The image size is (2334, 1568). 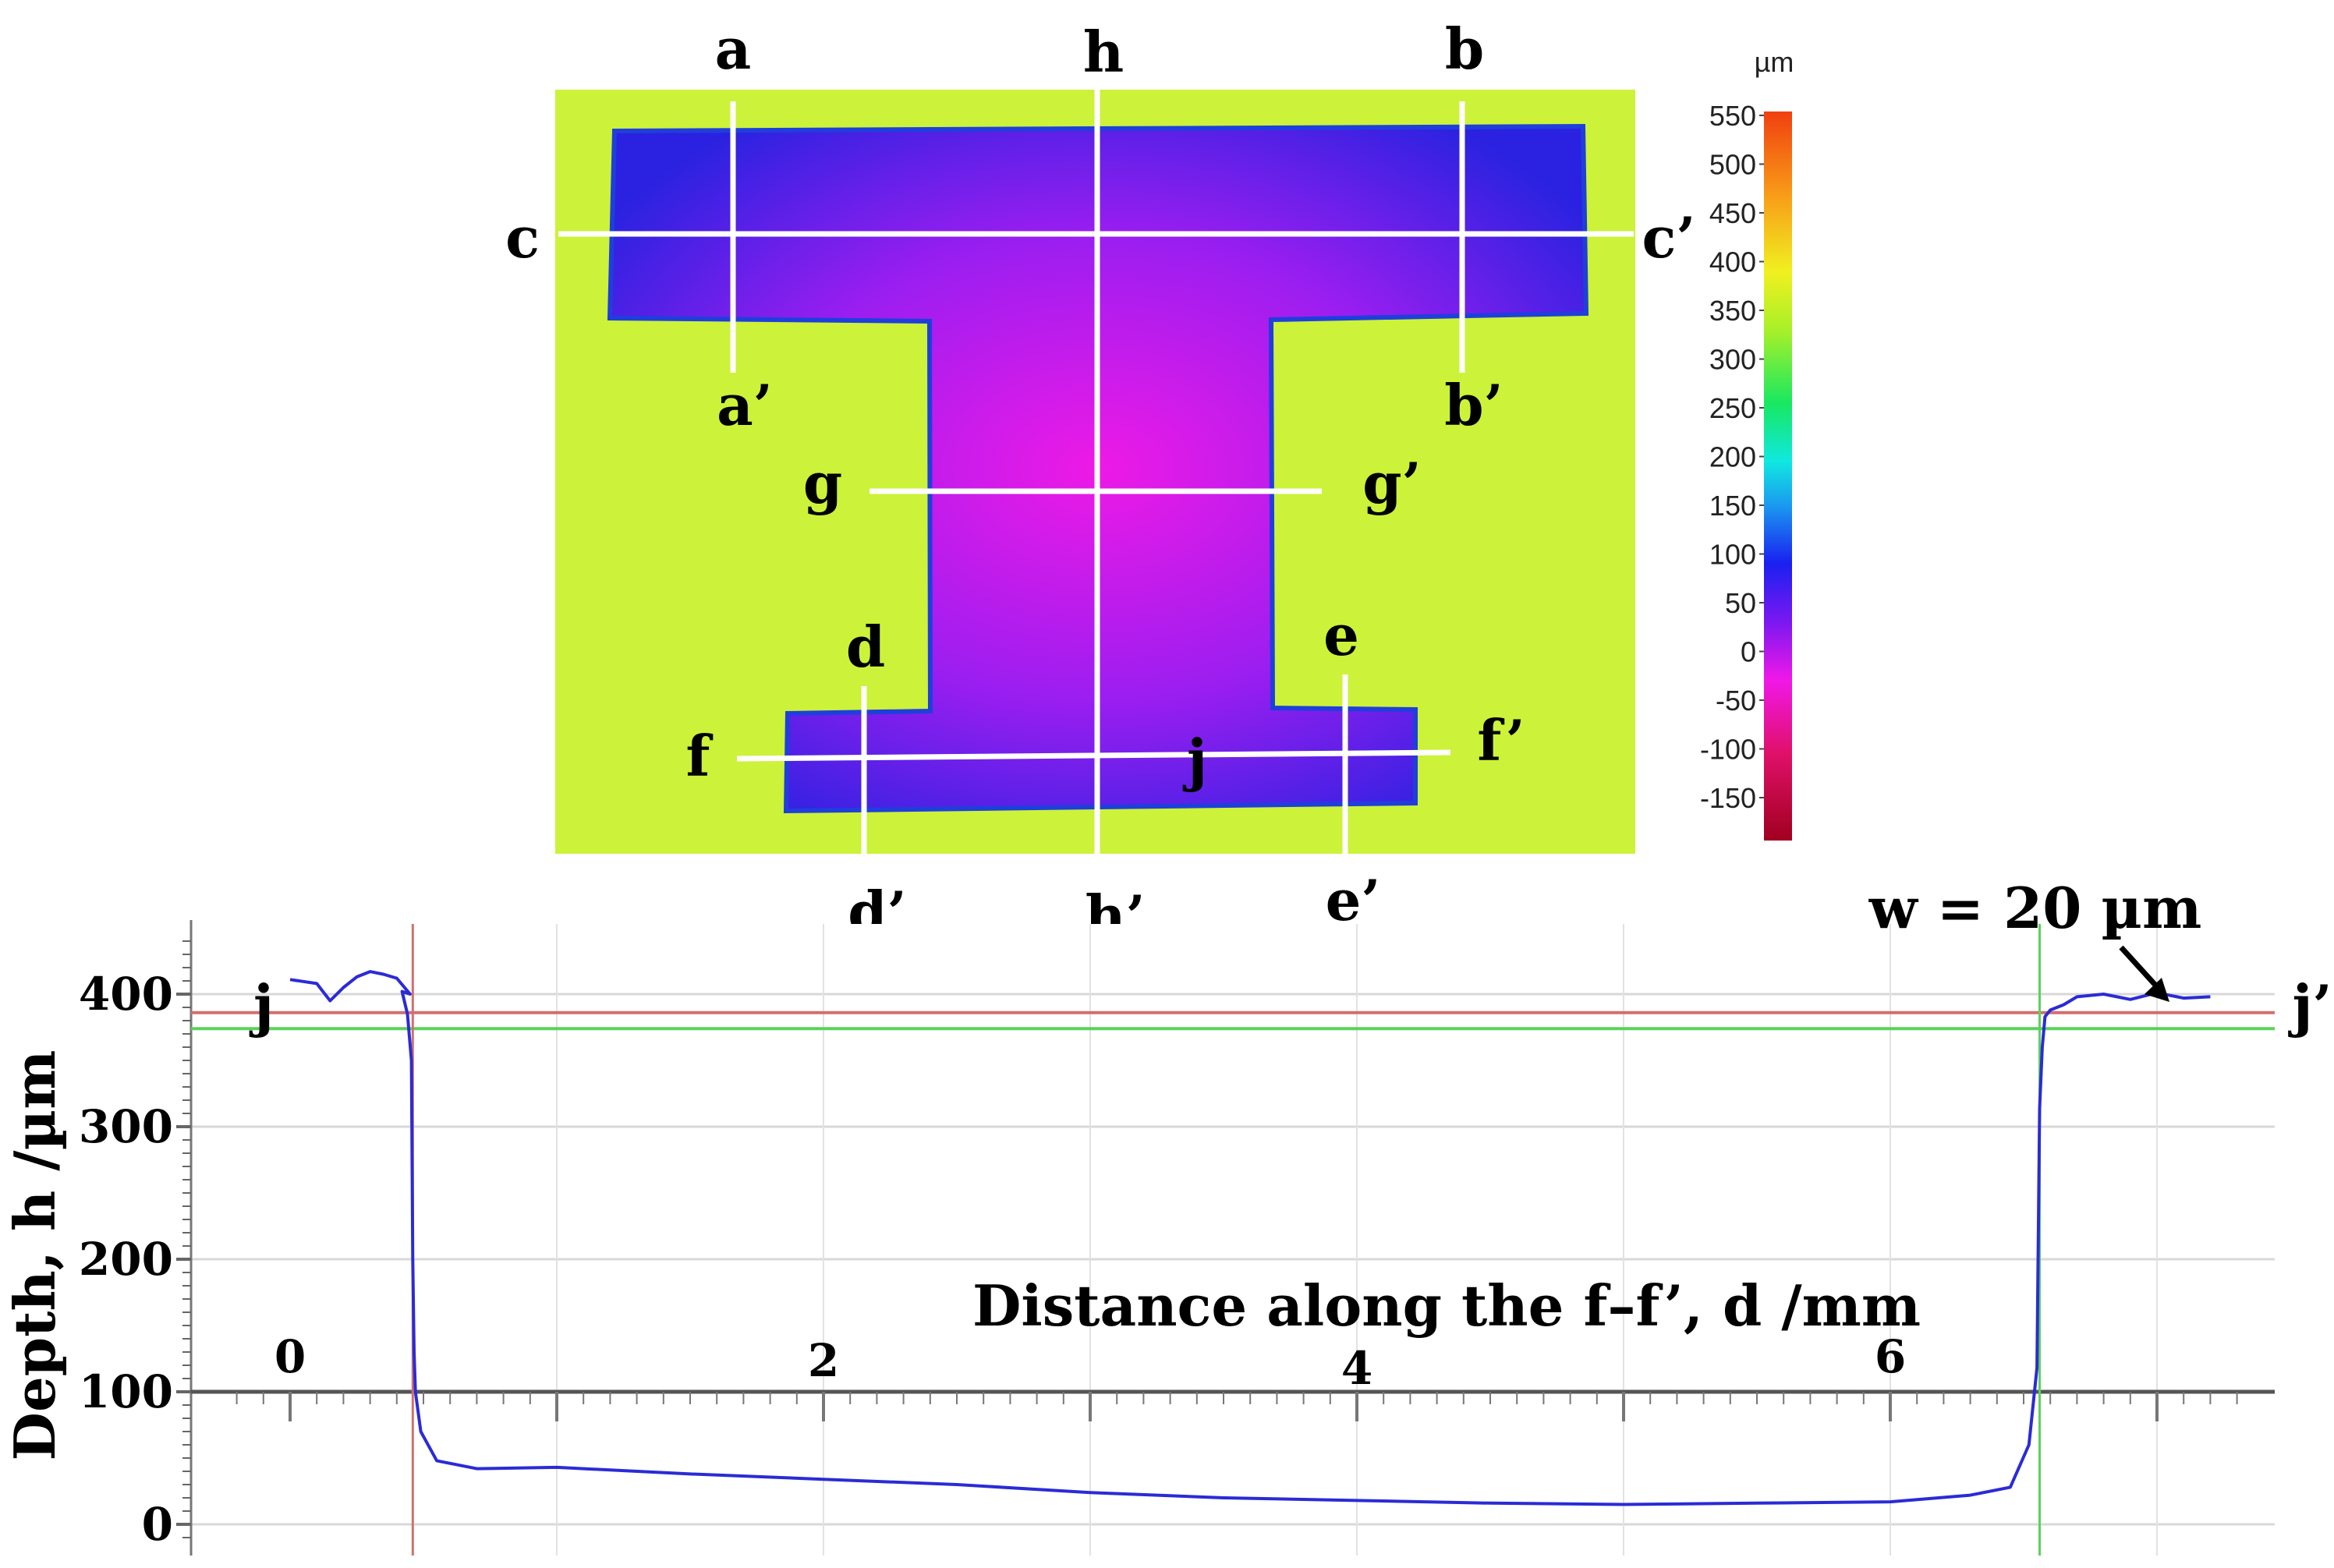 What do you see at coordinates (865, 647) in the screenshot?
I see `label-d: d` at bounding box center [865, 647].